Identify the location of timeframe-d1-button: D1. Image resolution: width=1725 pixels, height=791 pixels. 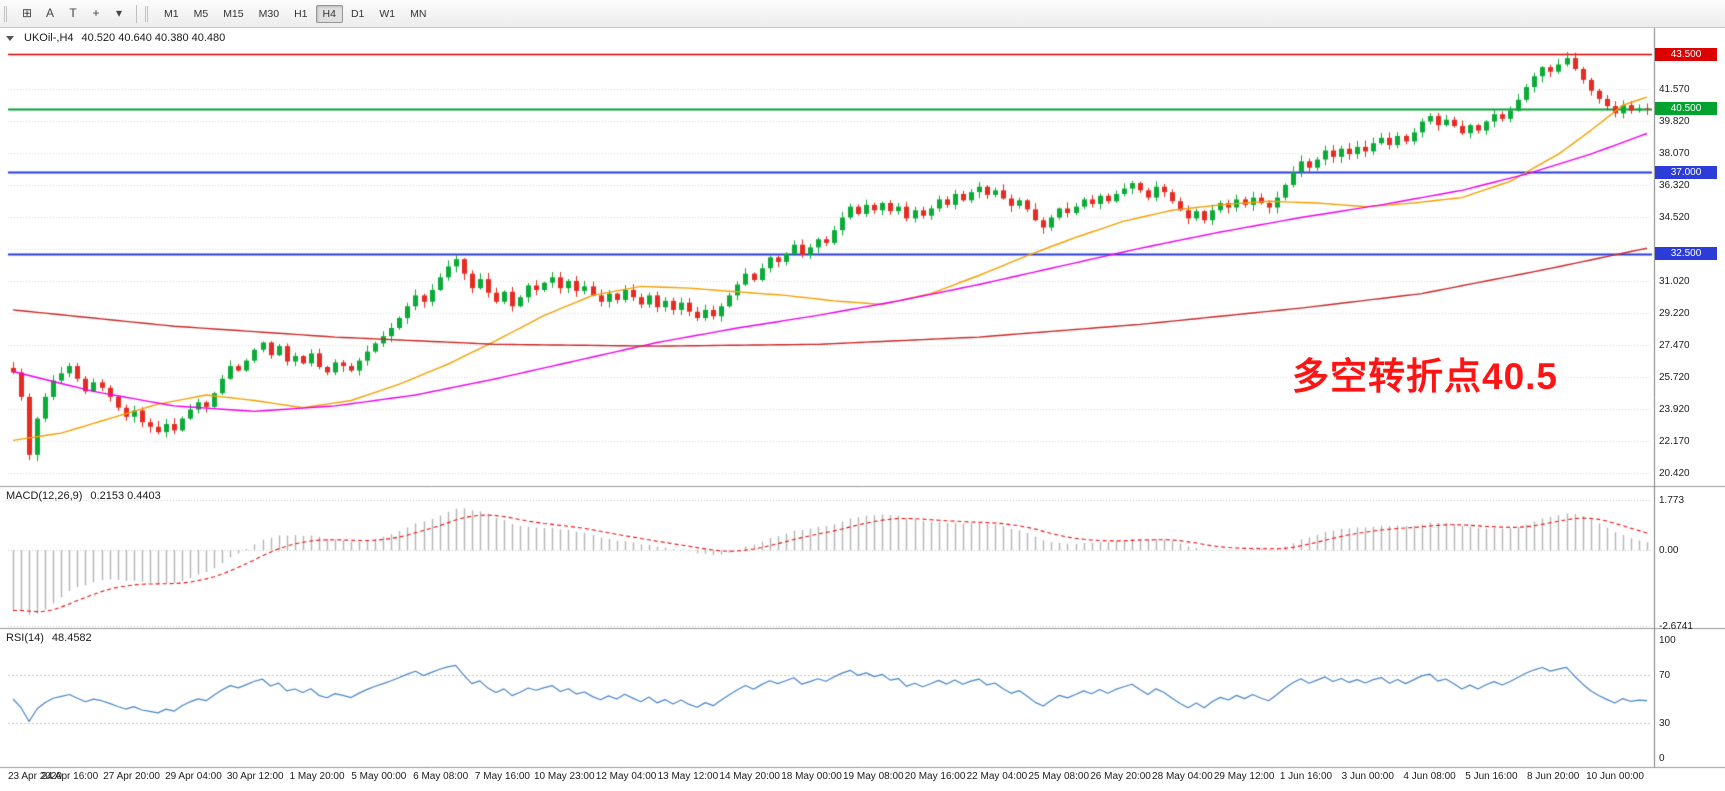
(357, 13).